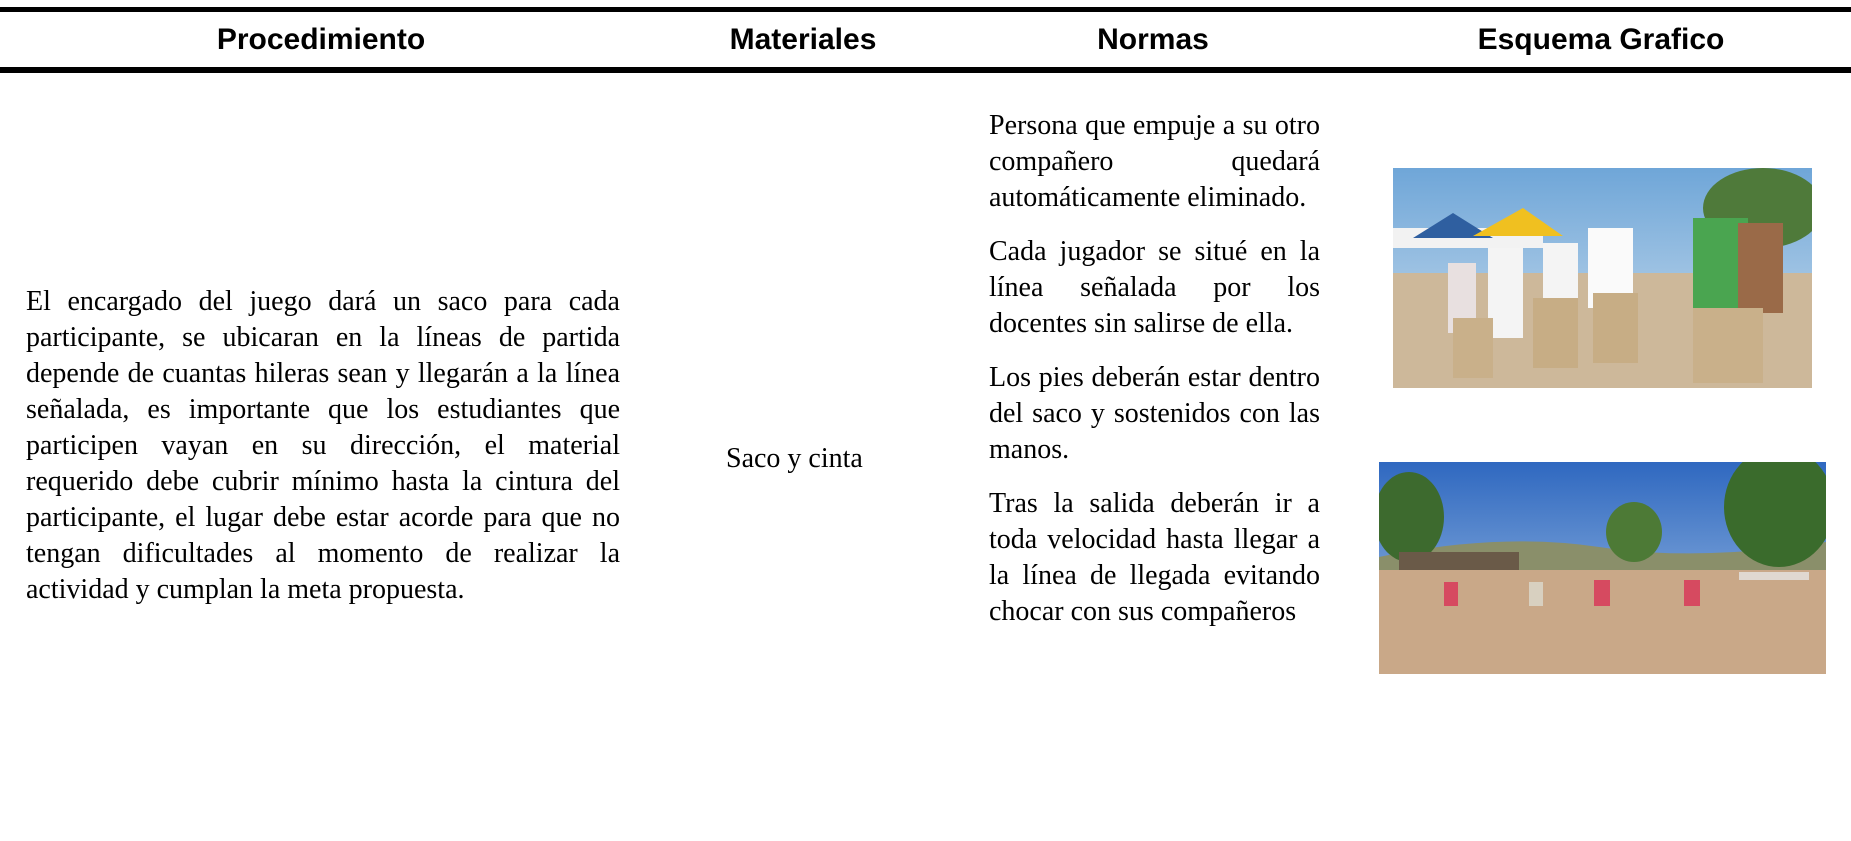  Describe the element at coordinates (1601, 39) in the screenshot. I see `column-header: Esquema Grafico` at that location.